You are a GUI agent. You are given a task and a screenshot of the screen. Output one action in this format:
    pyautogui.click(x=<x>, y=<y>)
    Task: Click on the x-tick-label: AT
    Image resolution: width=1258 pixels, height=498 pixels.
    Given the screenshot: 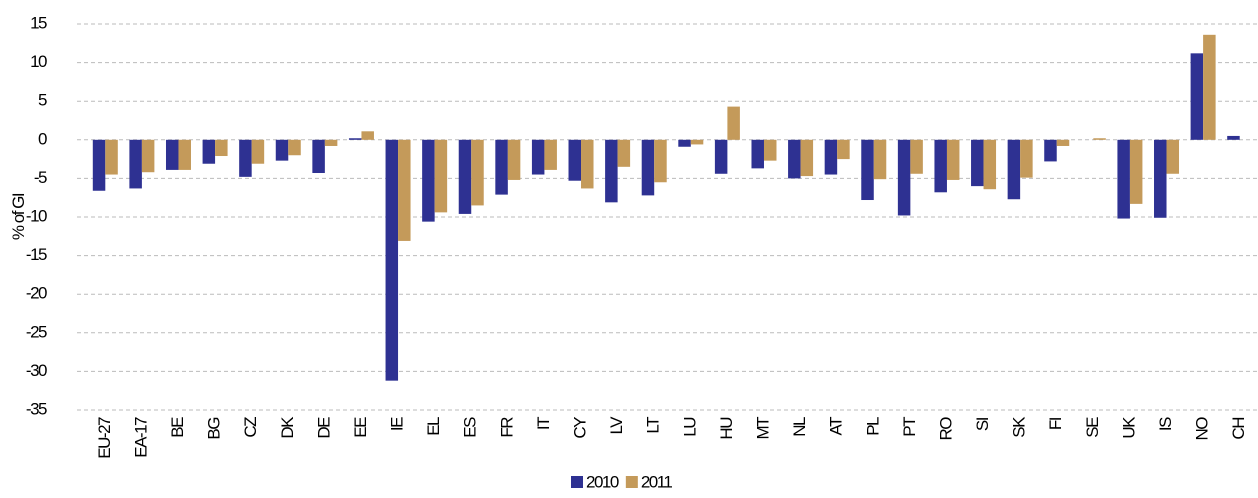 What is the action you would take?
    pyautogui.click(x=836, y=426)
    